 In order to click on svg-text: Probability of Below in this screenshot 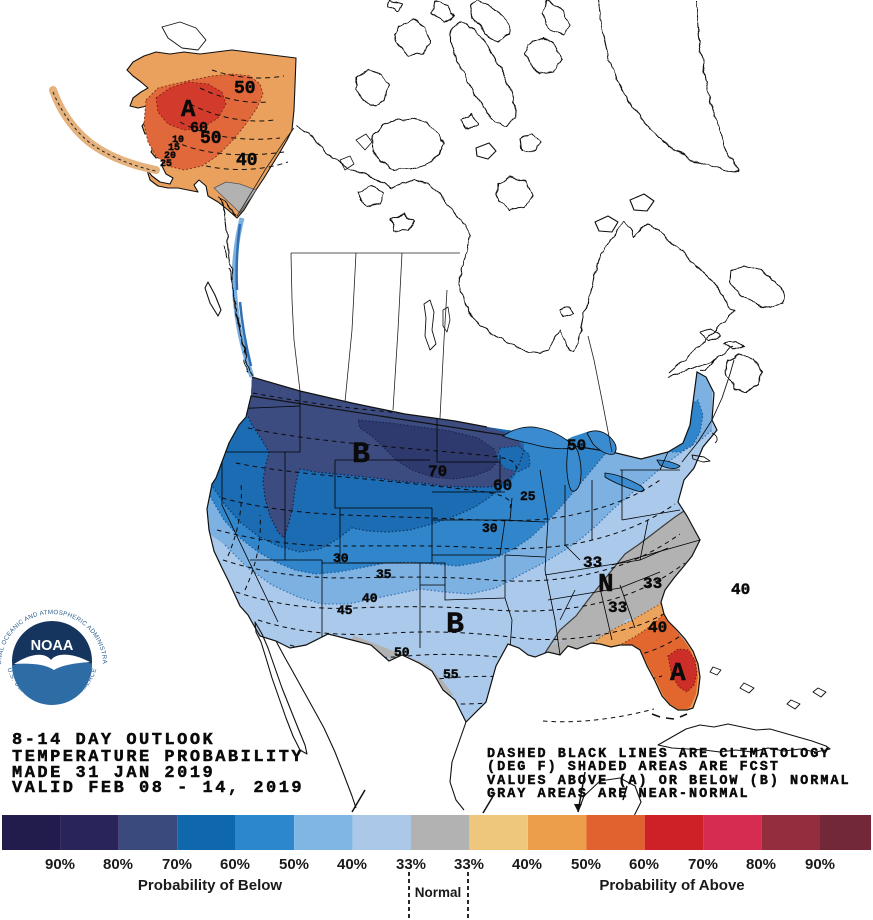, I will do `click(210, 885)`.